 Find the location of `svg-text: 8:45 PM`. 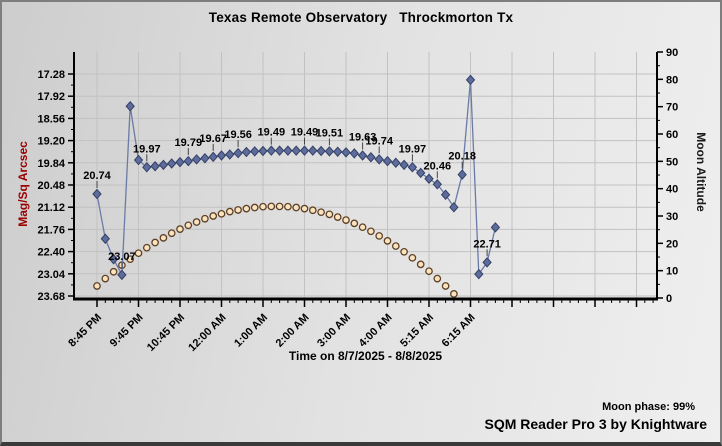

svg-text: 8:45 PM is located at coordinates (85, 331).